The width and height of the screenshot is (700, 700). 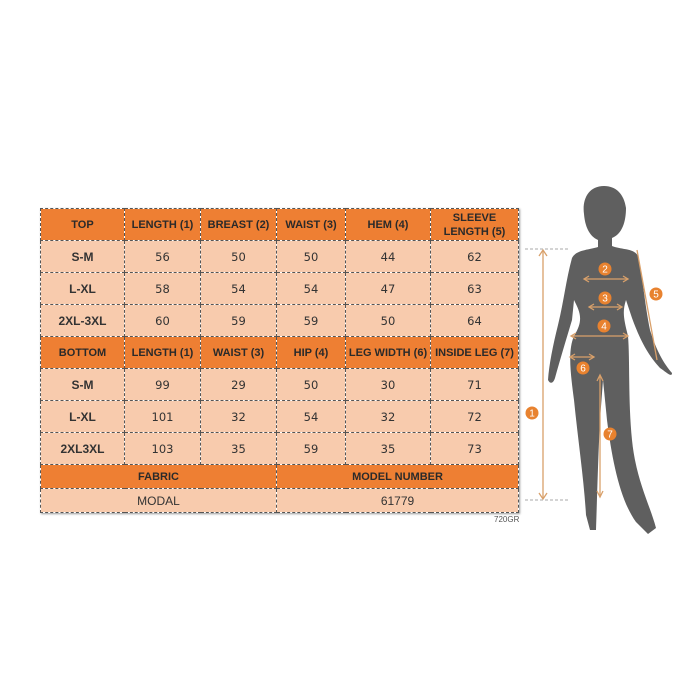 I want to click on marker-label: 7, so click(x=610, y=435).